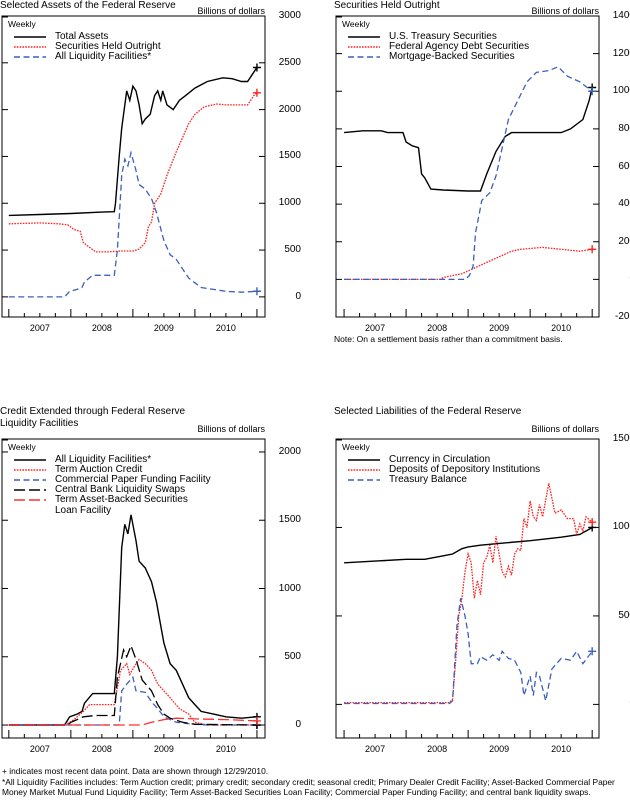  I want to click on legend-label: Total Assets, so click(82, 36).